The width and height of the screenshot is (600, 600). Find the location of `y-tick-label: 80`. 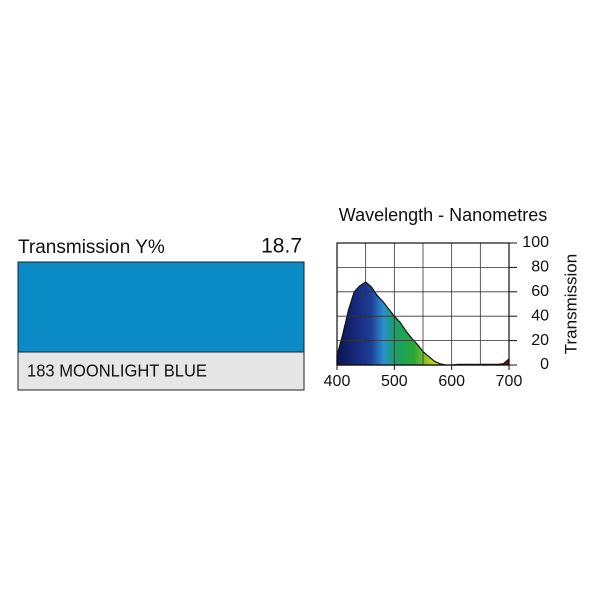

y-tick-label: 80 is located at coordinates (540, 267).